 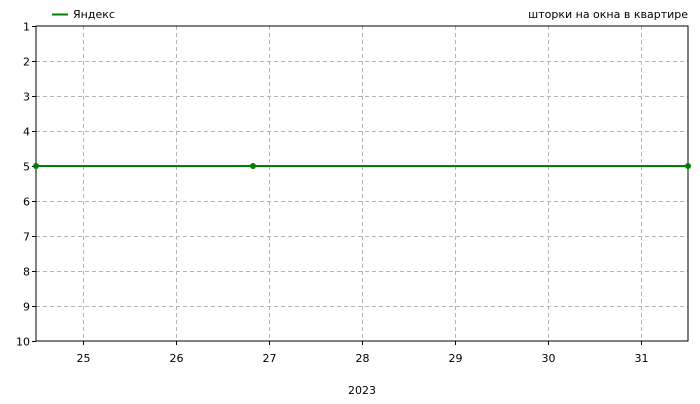 I want to click on x-tick-label: 29, so click(x=456, y=358).